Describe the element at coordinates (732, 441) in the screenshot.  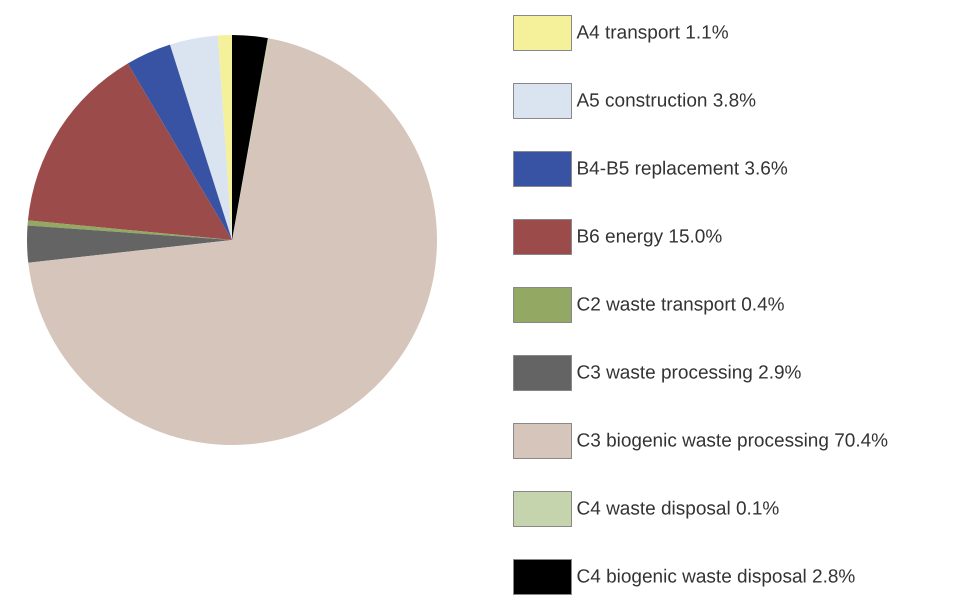
I see `legend-label: C3 biogenic waste processing 70.4%` at that location.